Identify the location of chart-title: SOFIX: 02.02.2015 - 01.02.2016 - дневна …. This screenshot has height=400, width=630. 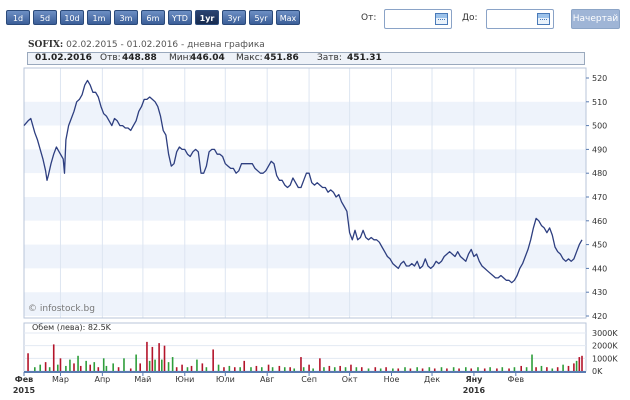
(146, 45).